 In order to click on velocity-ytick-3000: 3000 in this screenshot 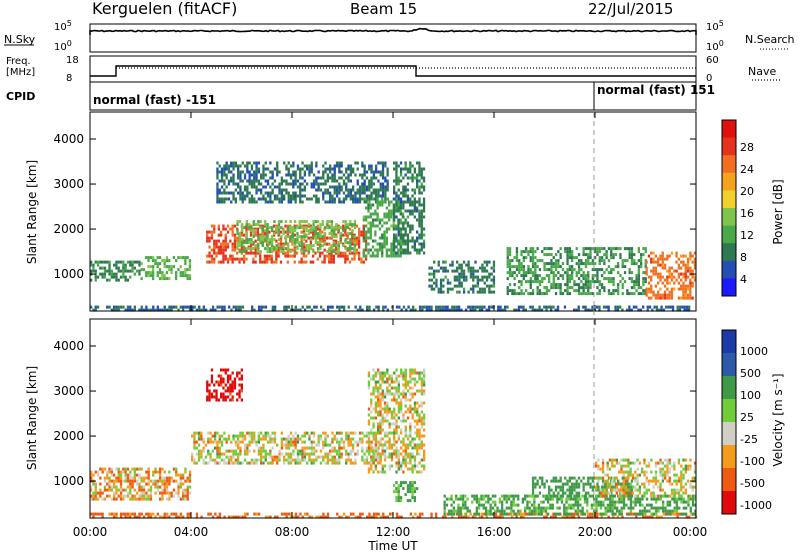, I will do `click(68, 391)`.